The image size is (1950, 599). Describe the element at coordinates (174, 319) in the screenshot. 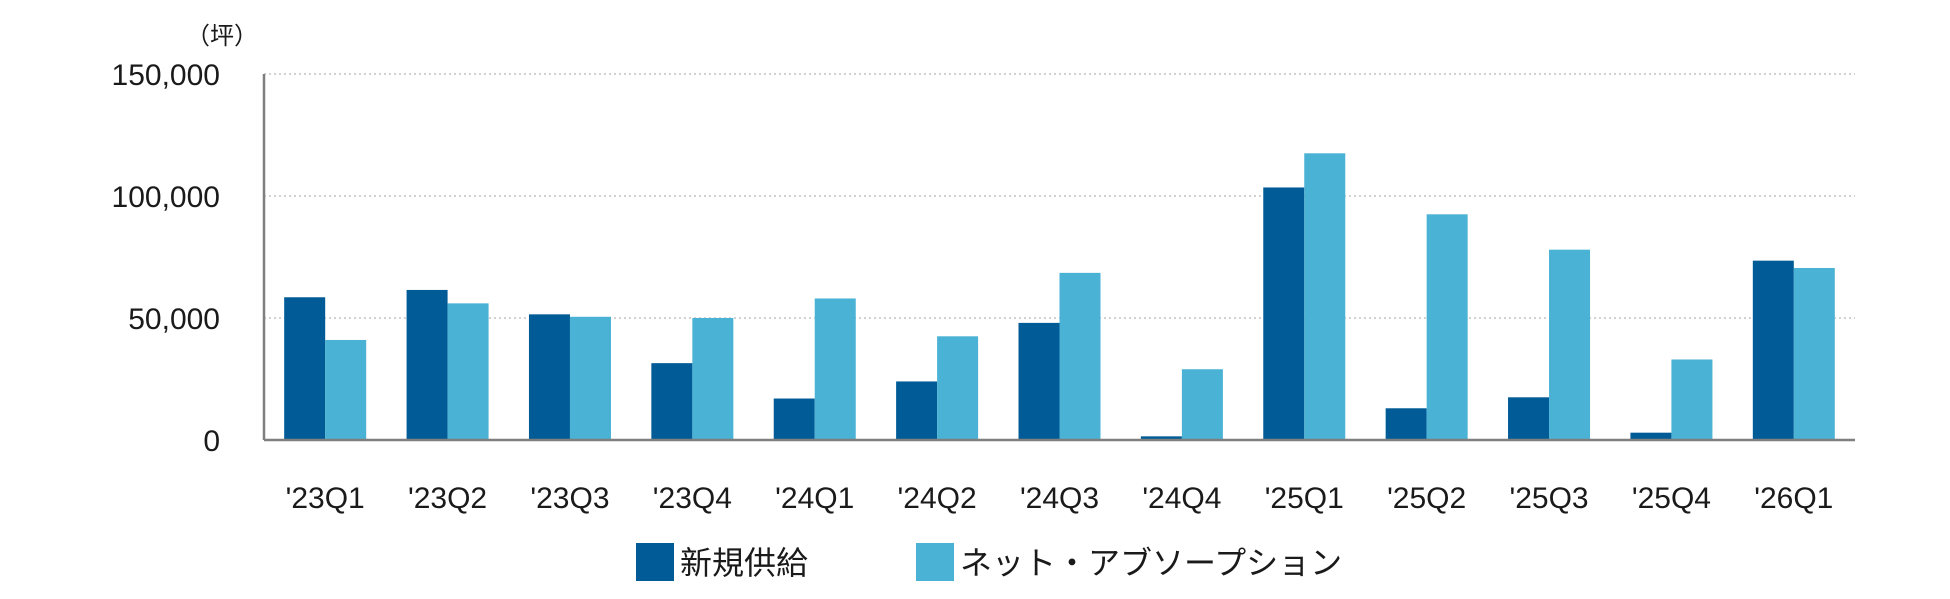

I see `y-tick-label: 50,000` at that location.